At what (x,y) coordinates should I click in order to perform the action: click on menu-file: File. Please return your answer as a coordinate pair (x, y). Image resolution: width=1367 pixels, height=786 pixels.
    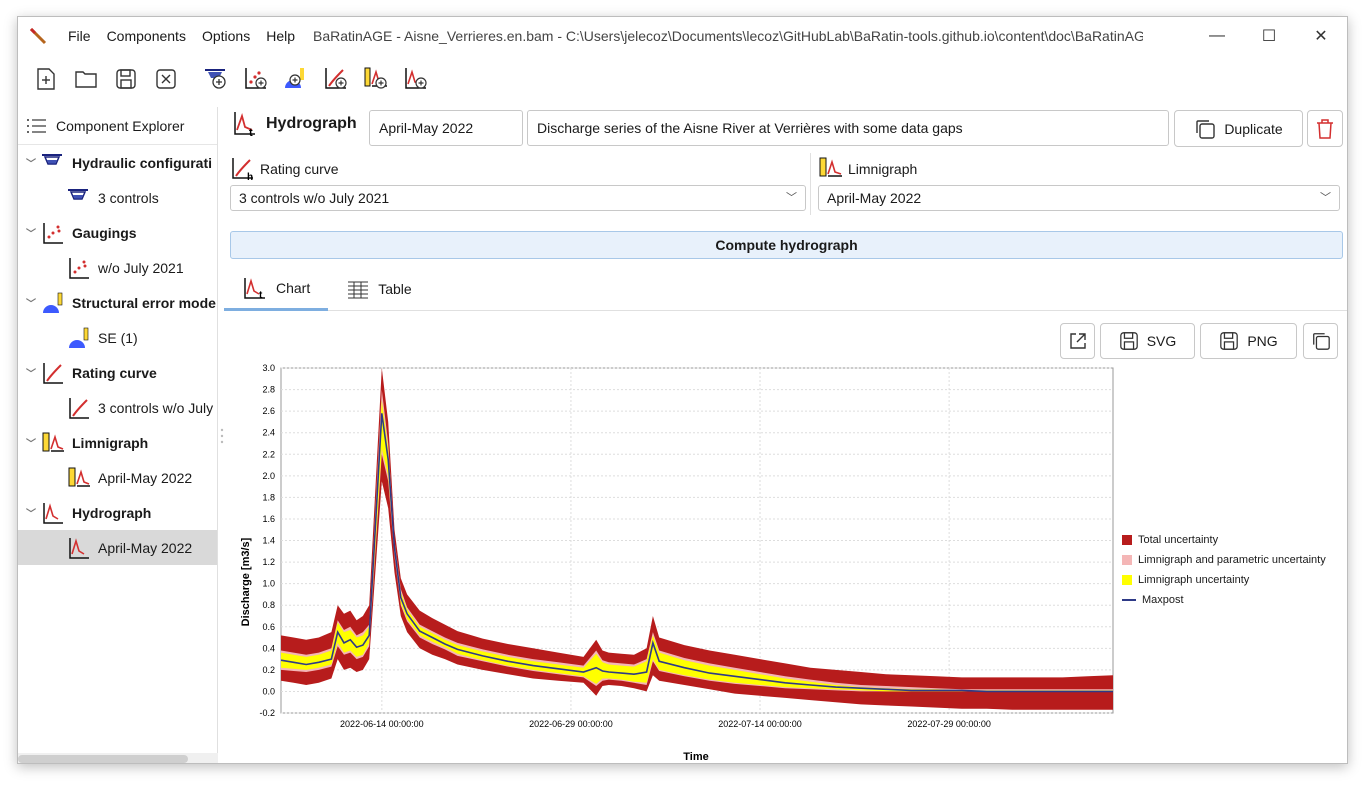
    Looking at the image, I should click on (79, 36).